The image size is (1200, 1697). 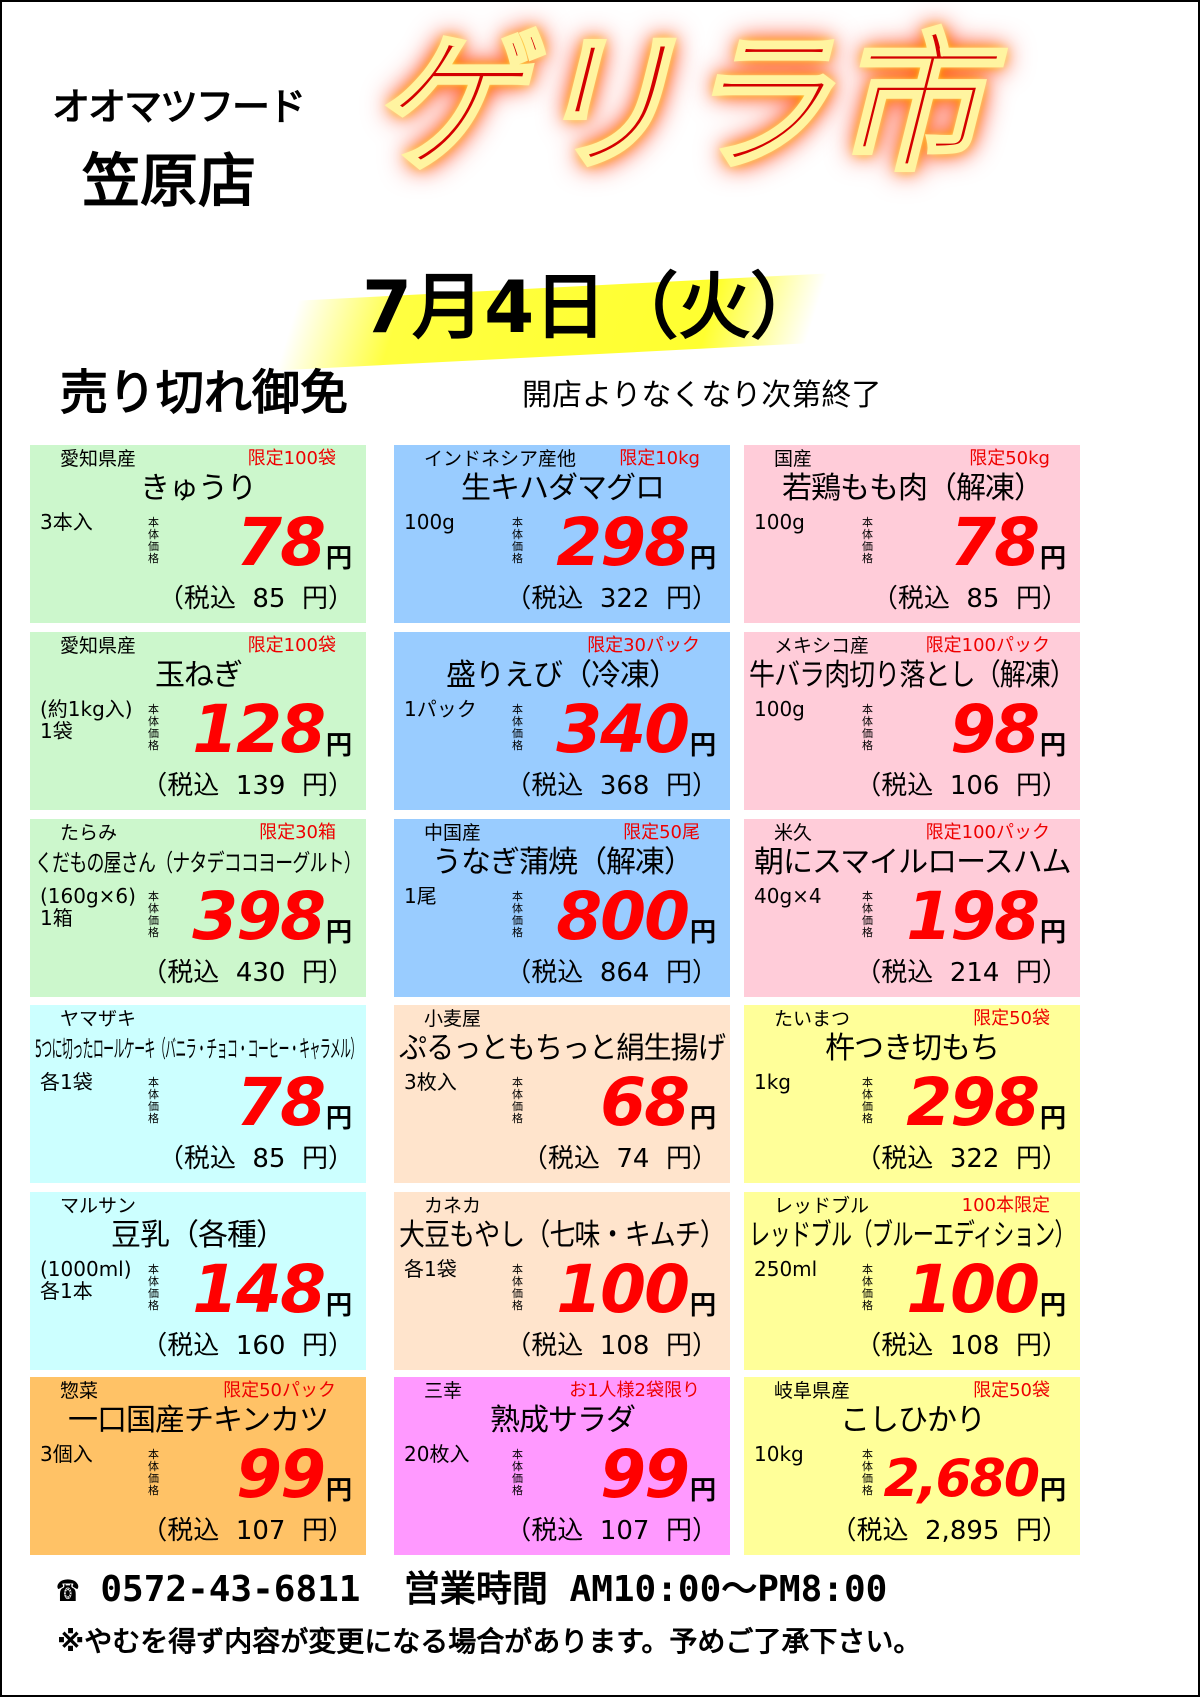 What do you see at coordinates (1009, 458) in the screenshot?
I see `quantity-limit: 限定50kg` at bounding box center [1009, 458].